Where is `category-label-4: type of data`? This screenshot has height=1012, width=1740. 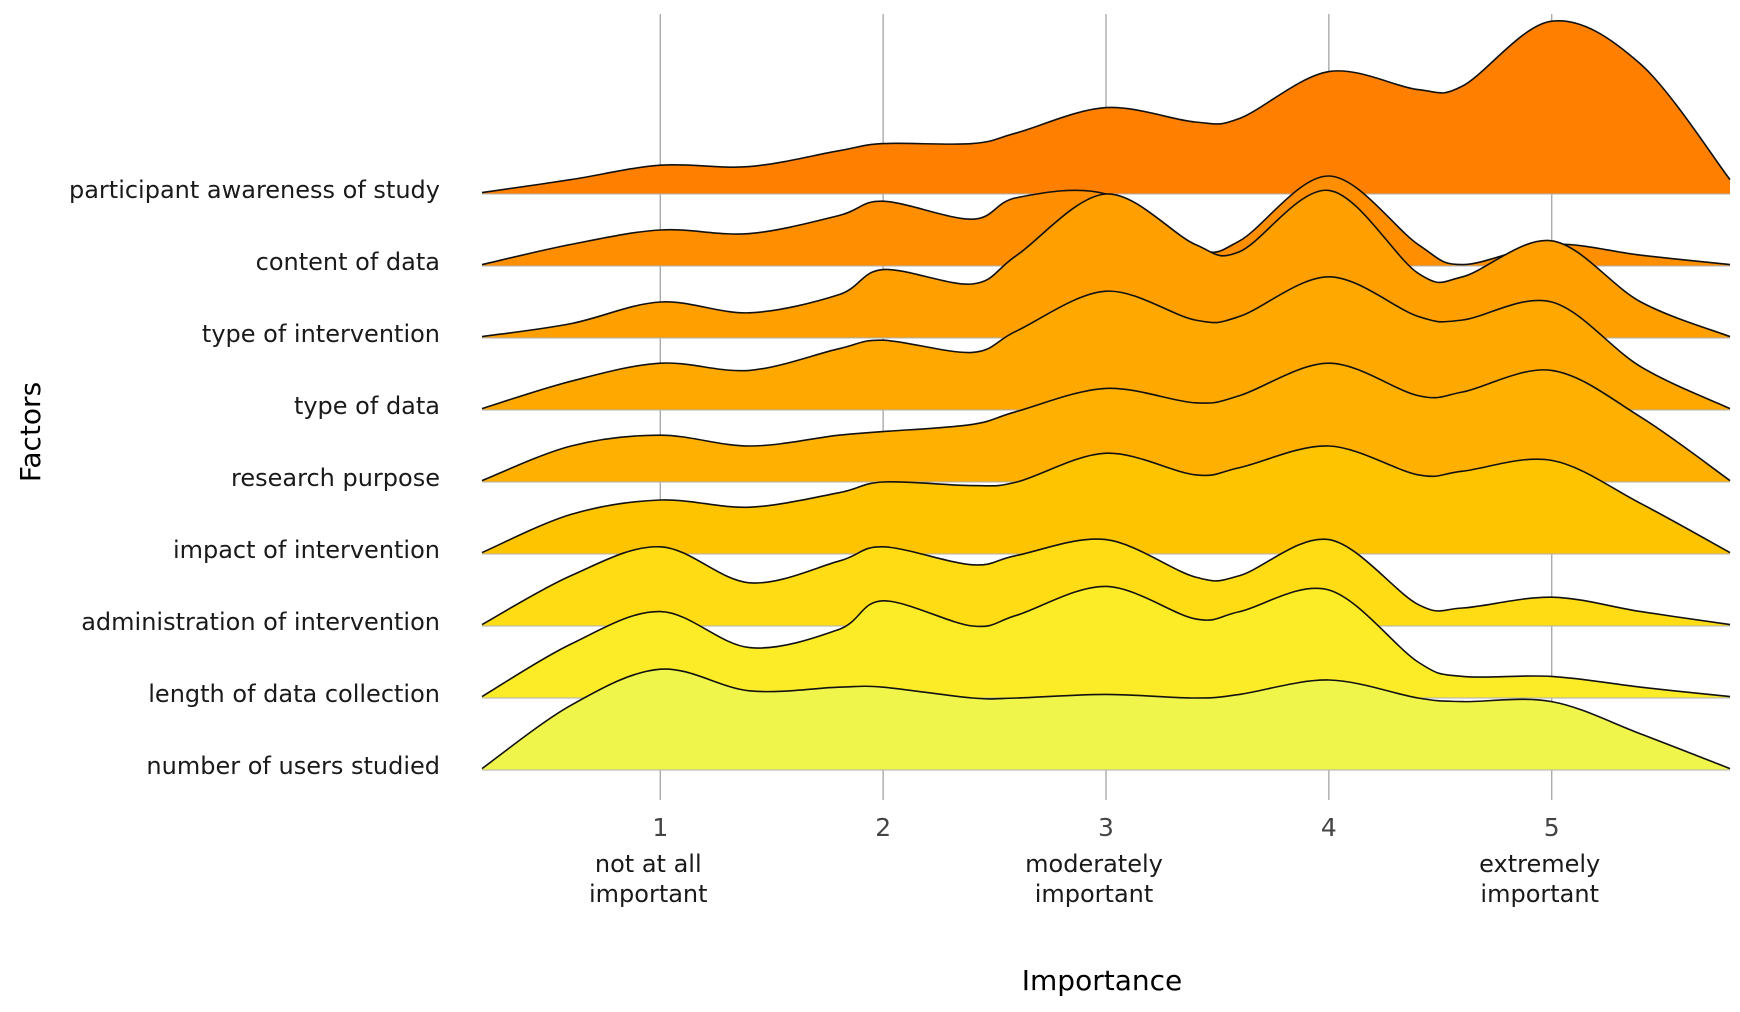
category-label-4: type of data is located at coordinates (367, 406).